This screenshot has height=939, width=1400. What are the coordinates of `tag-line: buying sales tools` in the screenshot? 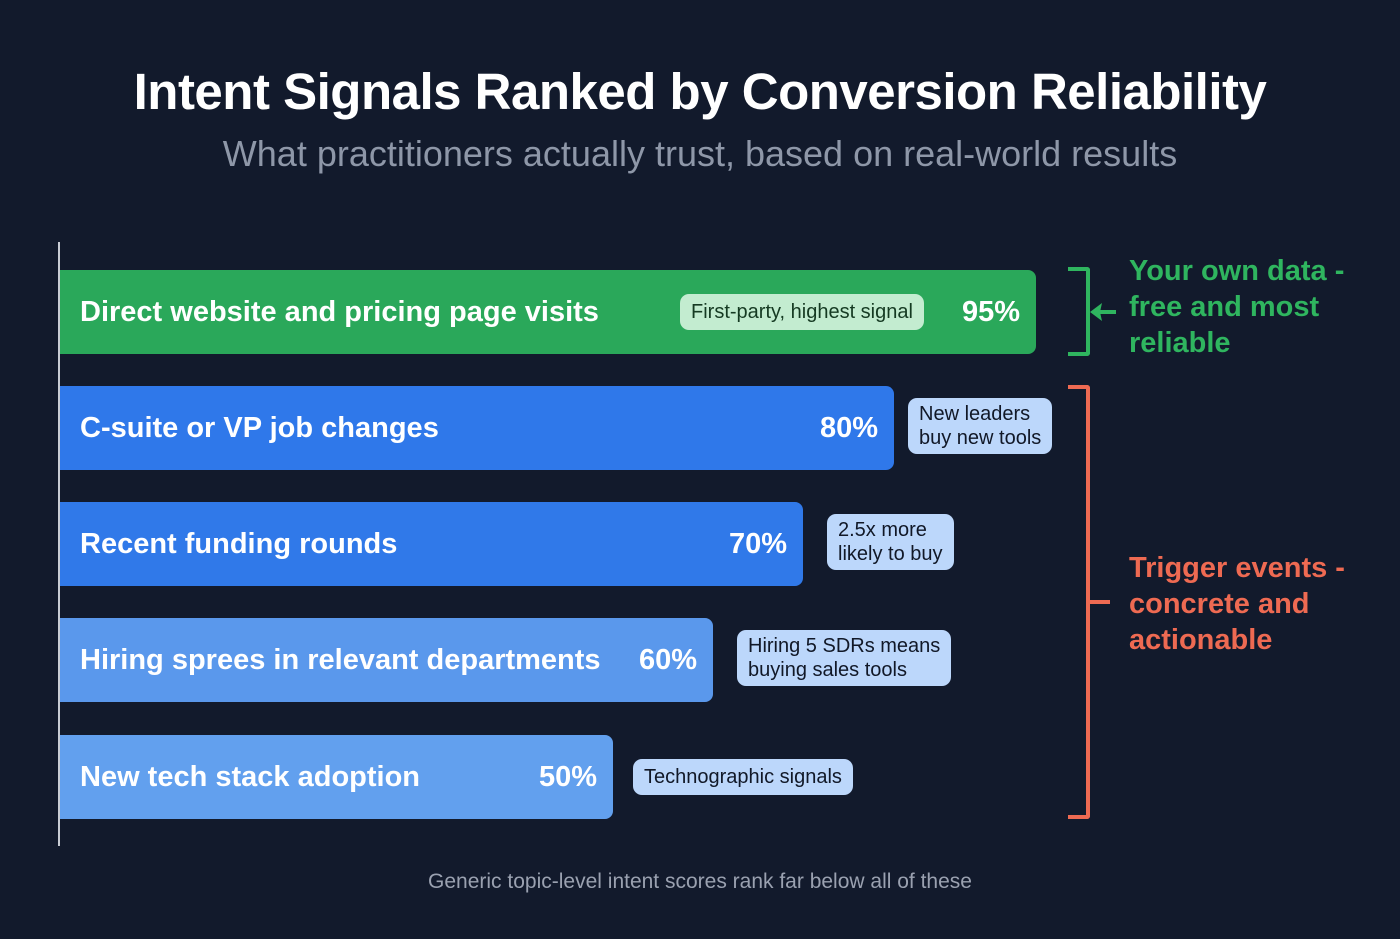 It's located at (827, 670).